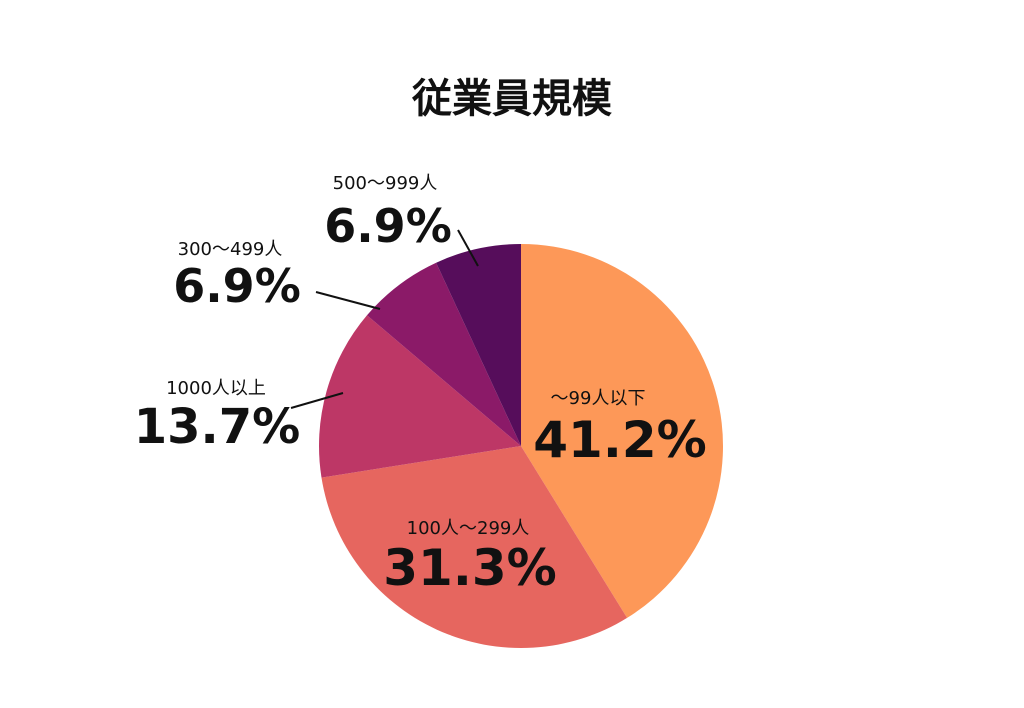 This screenshot has height=708, width=1024. Describe the element at coordinates (598, 398) in the screenshot. I see `slice-category-label: 〜99人以下` at that location.